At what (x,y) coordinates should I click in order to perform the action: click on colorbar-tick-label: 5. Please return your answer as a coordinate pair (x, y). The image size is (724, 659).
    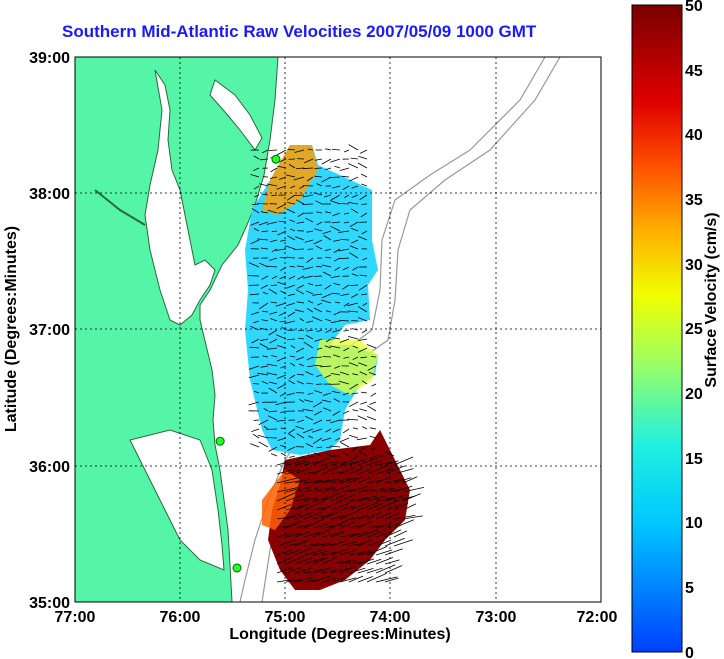
    Looking at the image, I should click on (689, 588).